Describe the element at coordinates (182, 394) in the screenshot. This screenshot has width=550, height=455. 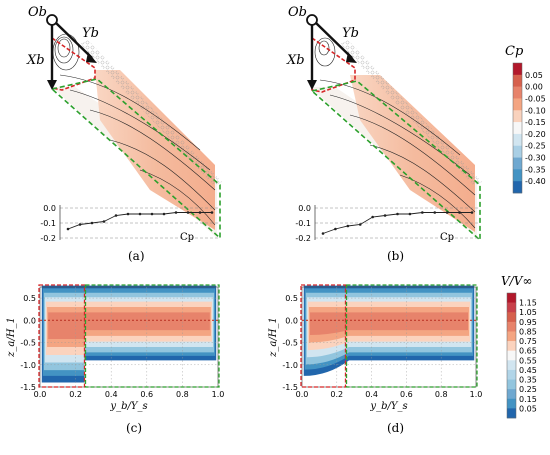
I see `x-tick-label: 0.8` at that location.